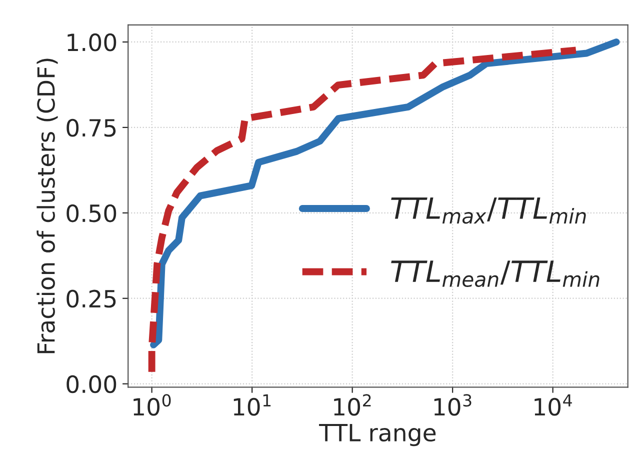 This screenshot has height=461, width=631. What do you see at coordinates (91, 299) in the screenshot?
I see `y-tick-label: 0.25` at bounding box center [91, 299].